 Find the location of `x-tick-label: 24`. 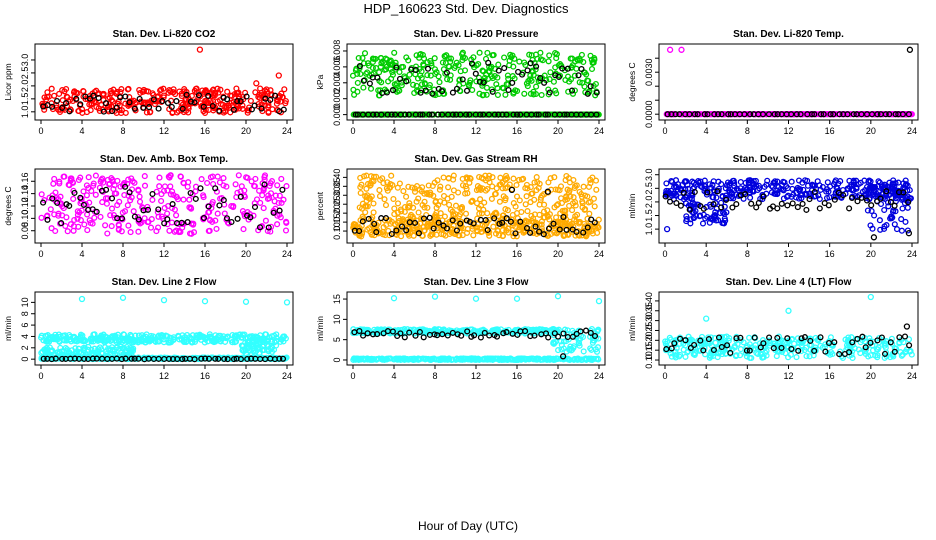

x-tick-label: 24 is located at coordinates (599, 131).